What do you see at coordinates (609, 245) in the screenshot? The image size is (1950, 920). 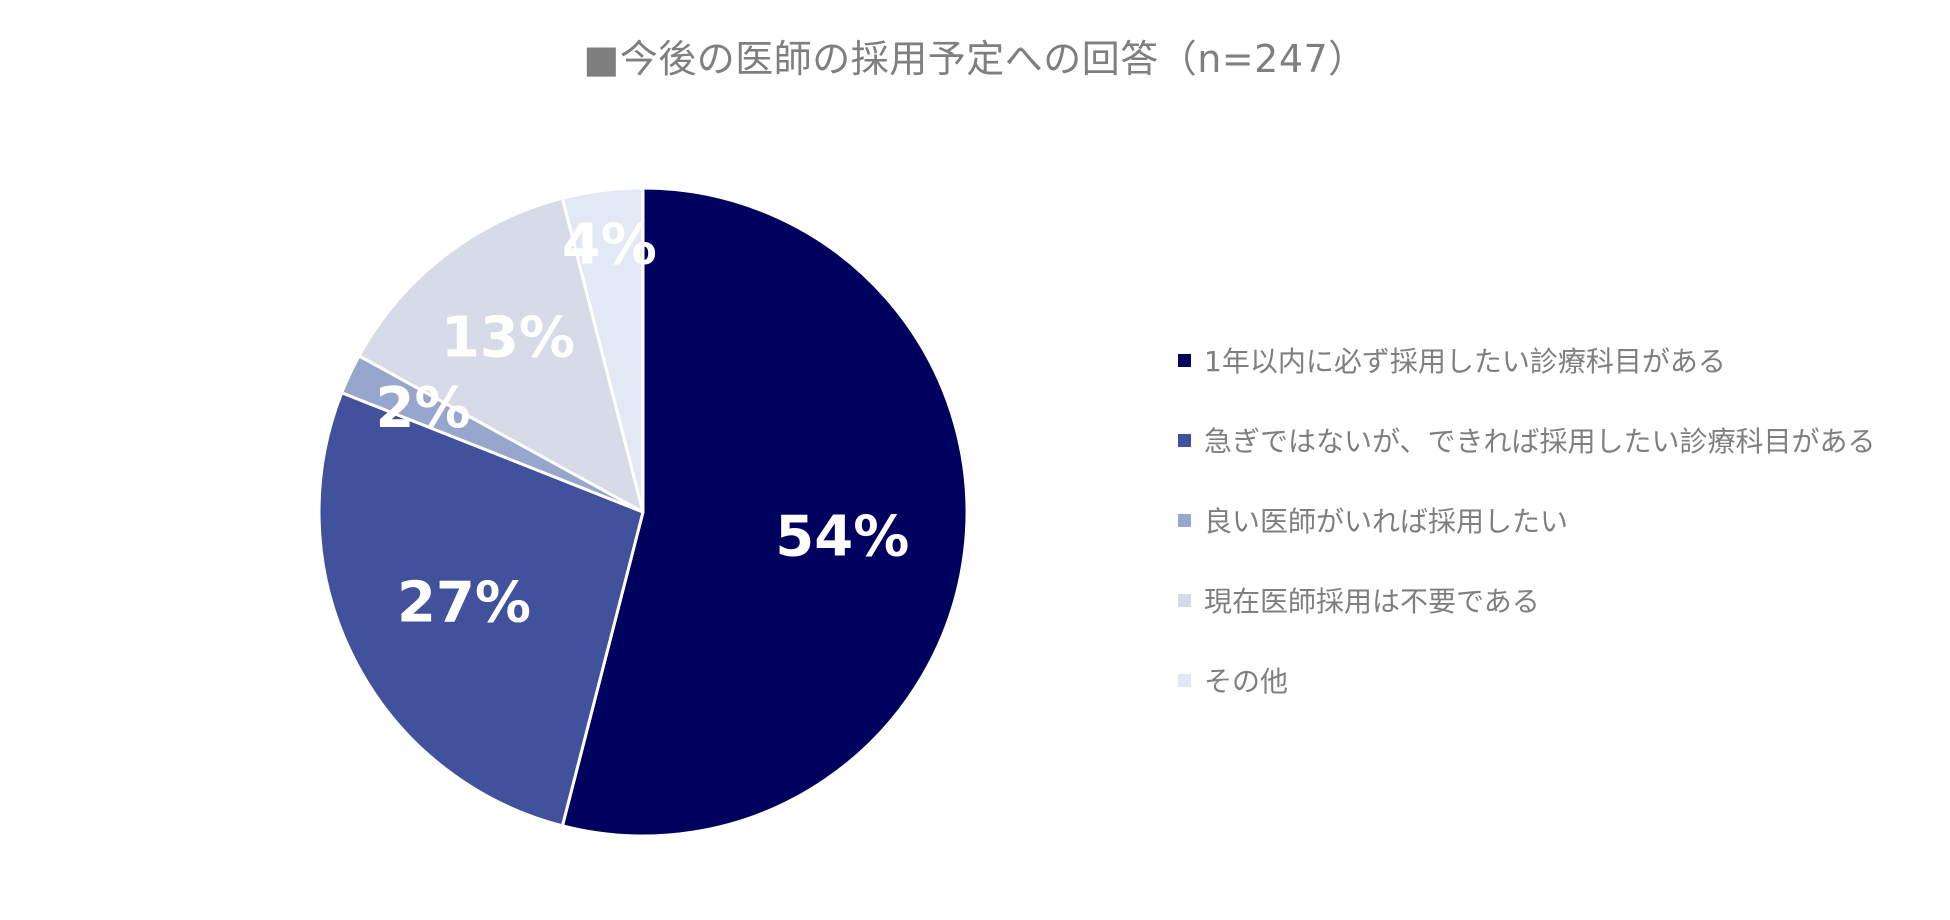 I see `data-label-5: 4%` at bounding box center [609, 245].